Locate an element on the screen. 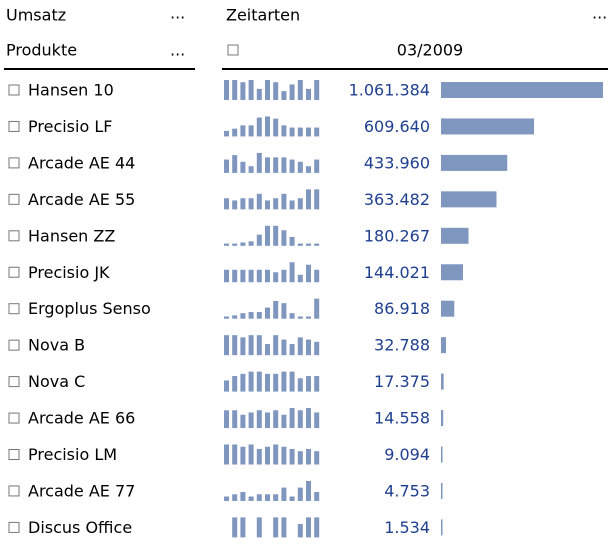  row-label: Arcade AE 55 is located at coordinates (81, 199).